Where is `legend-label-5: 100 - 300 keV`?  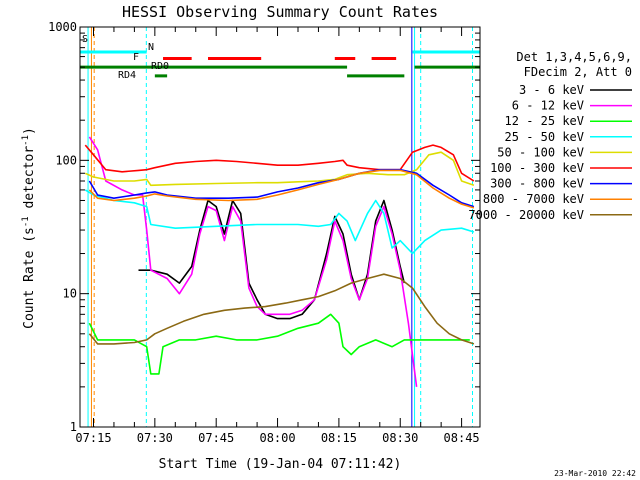 legend-label-5: 100 - 300 keV is located at coordinates (537, 168).